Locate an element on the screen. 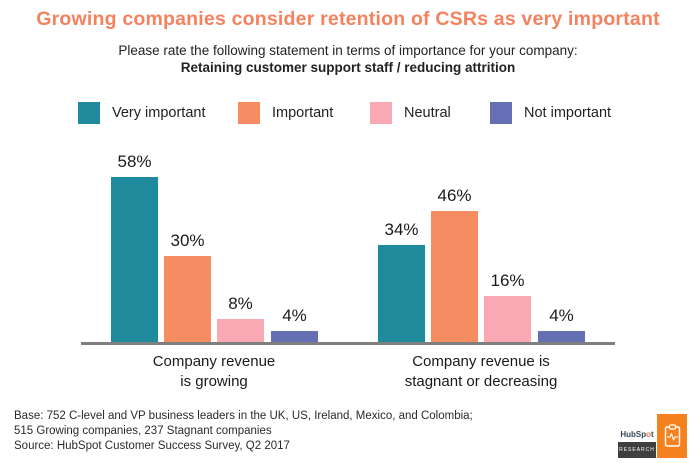 Image resolution: width=696 pixels, height=463 pixels. bar-value-label: 8% is located at coordinates (240, 303).